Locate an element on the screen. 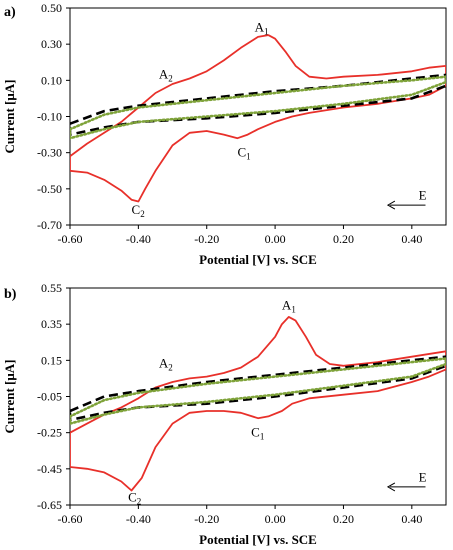 This screenshot has width=453, height=550. y-tick-label: 0.50 is located at coordinates (51, 8).